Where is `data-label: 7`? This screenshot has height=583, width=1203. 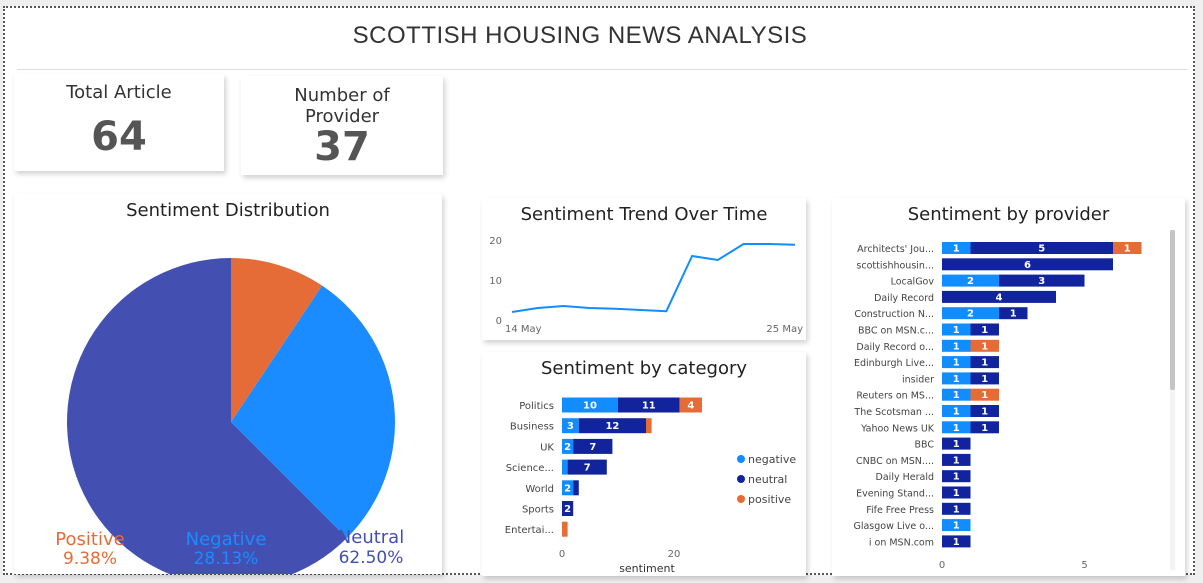 data-label: 7 is located at coordinates (592, 447).